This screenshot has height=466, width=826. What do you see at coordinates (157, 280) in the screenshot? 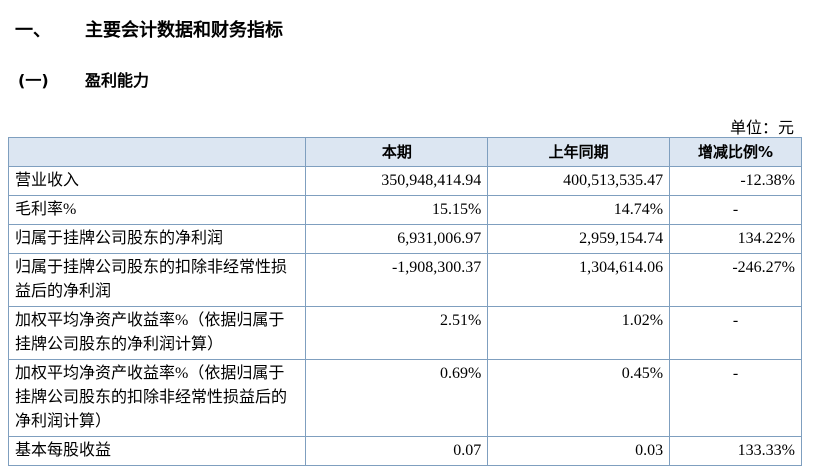
I see `row-label: 归属于挂牌公司股东的扣除非经常性损益后的净利润` at bounding box center [157, 280].